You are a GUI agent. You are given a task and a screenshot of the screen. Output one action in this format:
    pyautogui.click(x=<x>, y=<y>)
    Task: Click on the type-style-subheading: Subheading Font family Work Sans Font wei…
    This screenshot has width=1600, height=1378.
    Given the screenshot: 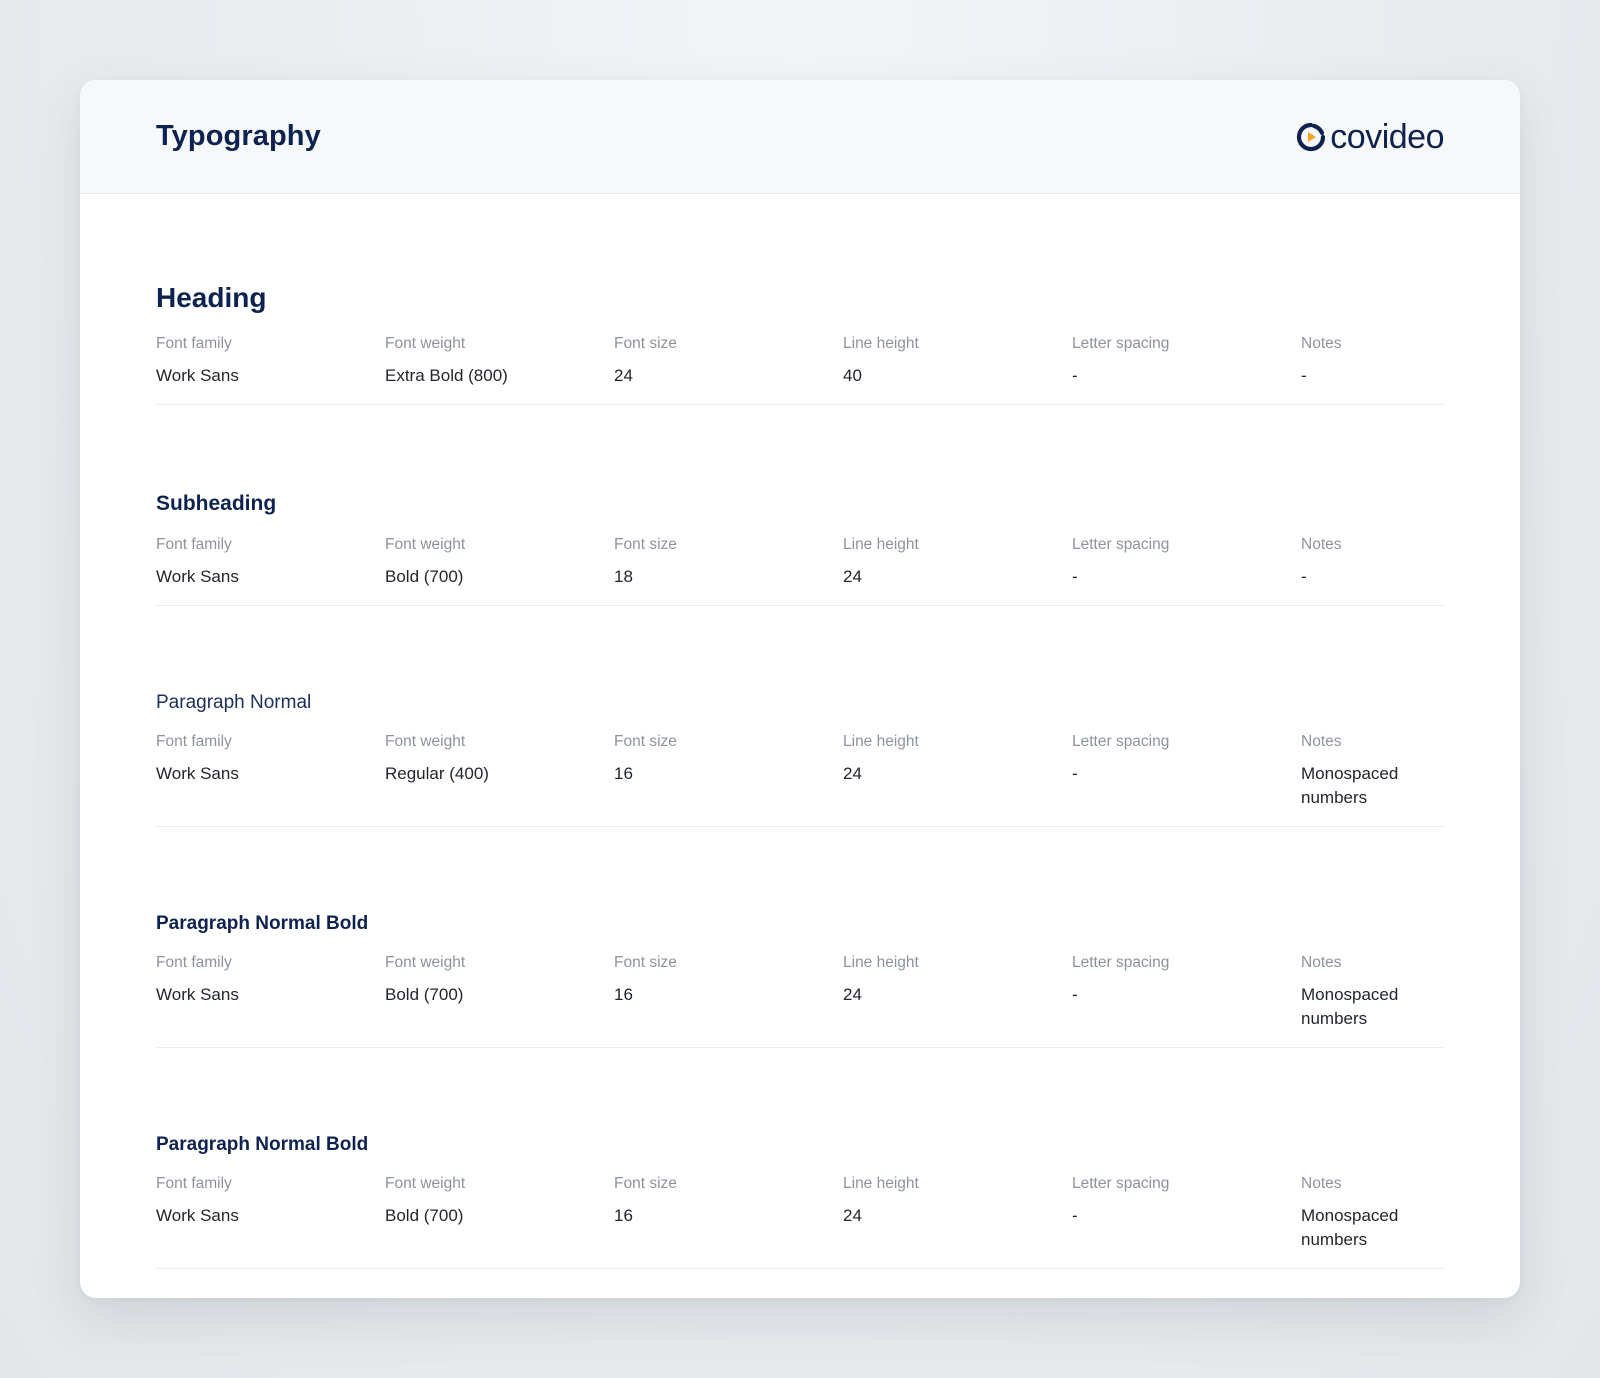 What is the action you would take?
    pyautogui.click(x=800, y=505)
    